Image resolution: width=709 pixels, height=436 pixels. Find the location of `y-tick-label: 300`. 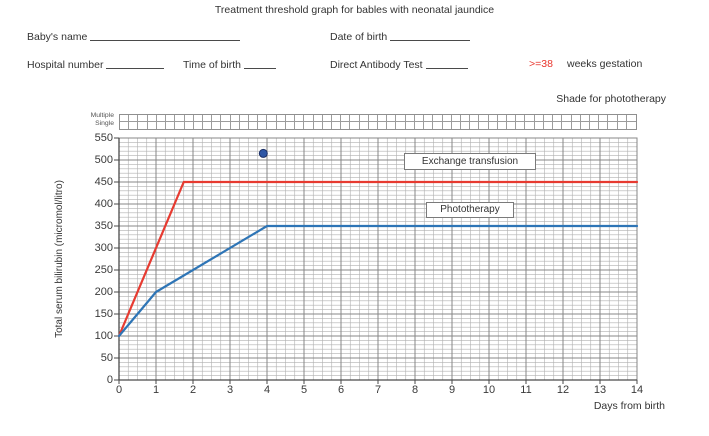

y-tick-label: 300 is located at coordinates (103, 248).